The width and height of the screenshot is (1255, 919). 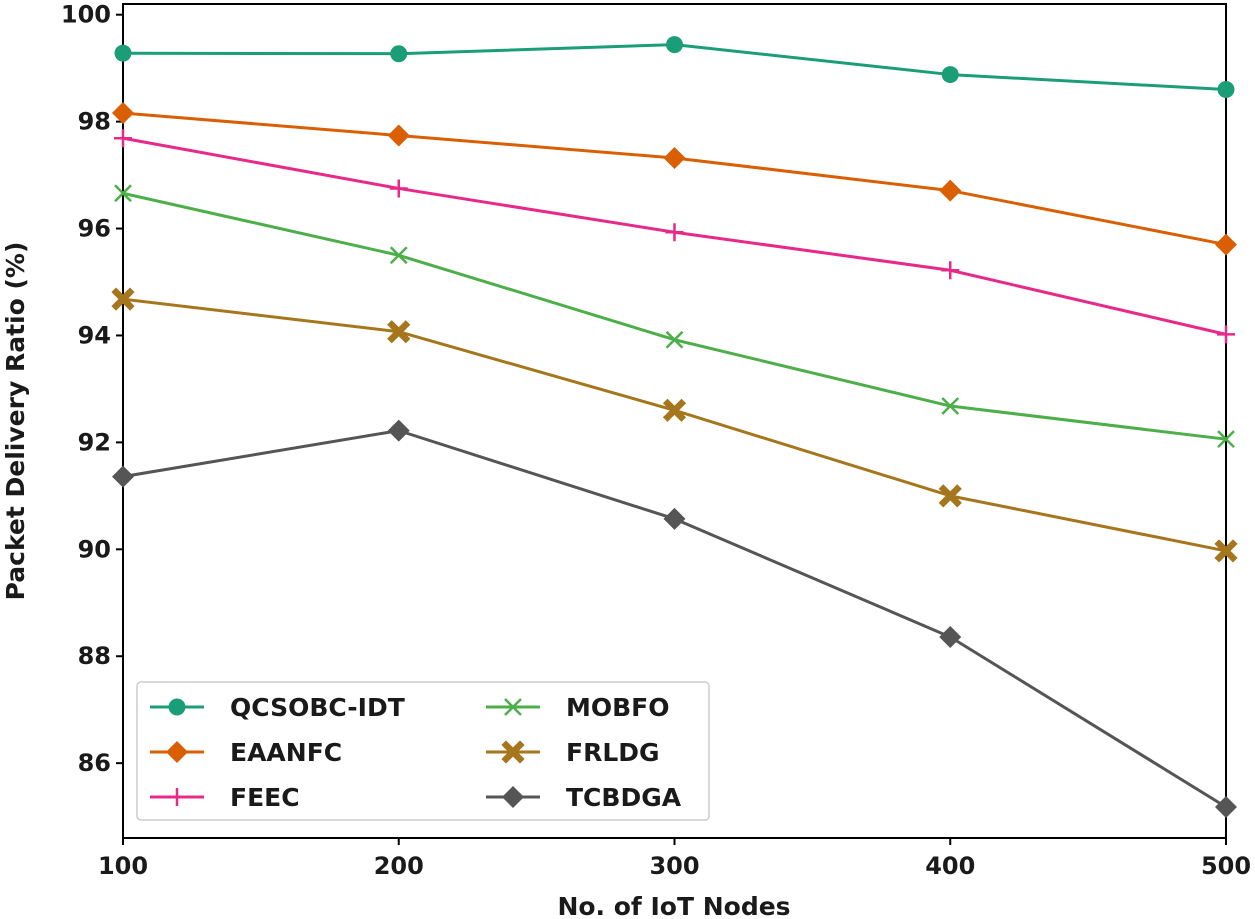 I want to click on y-tick-label: 86, so click(x=94, y=763).